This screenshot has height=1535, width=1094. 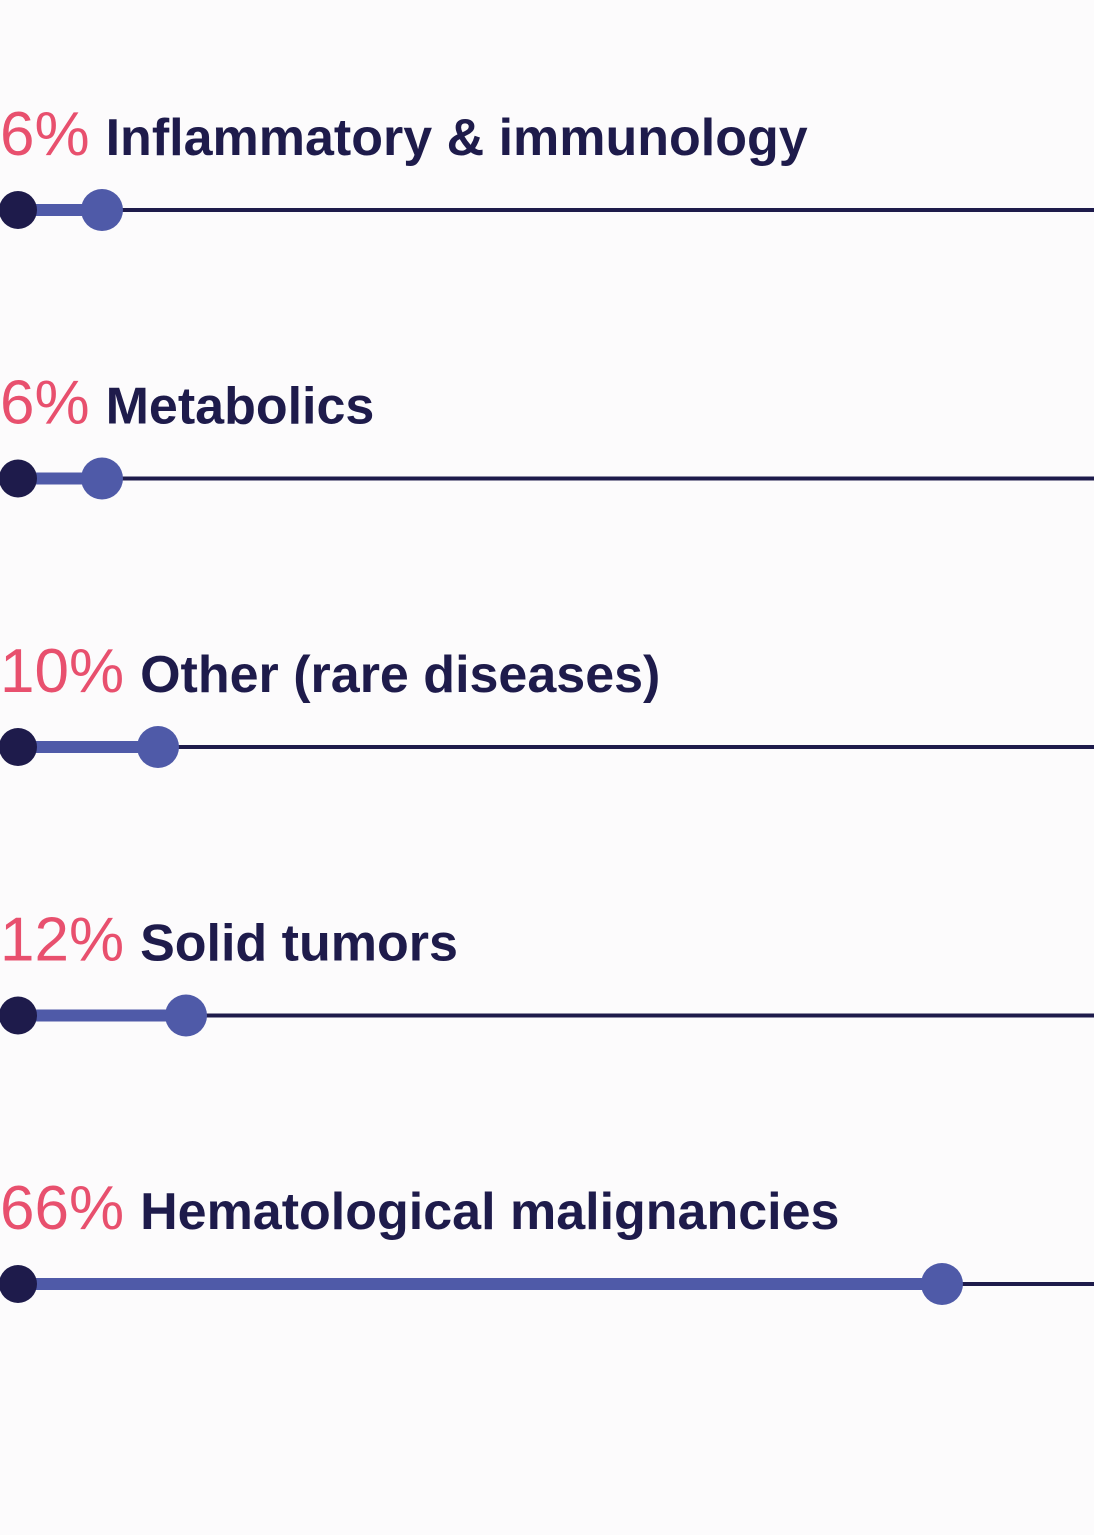 I want to click on category-label: Solid tumors, so click(x=299, y=944).